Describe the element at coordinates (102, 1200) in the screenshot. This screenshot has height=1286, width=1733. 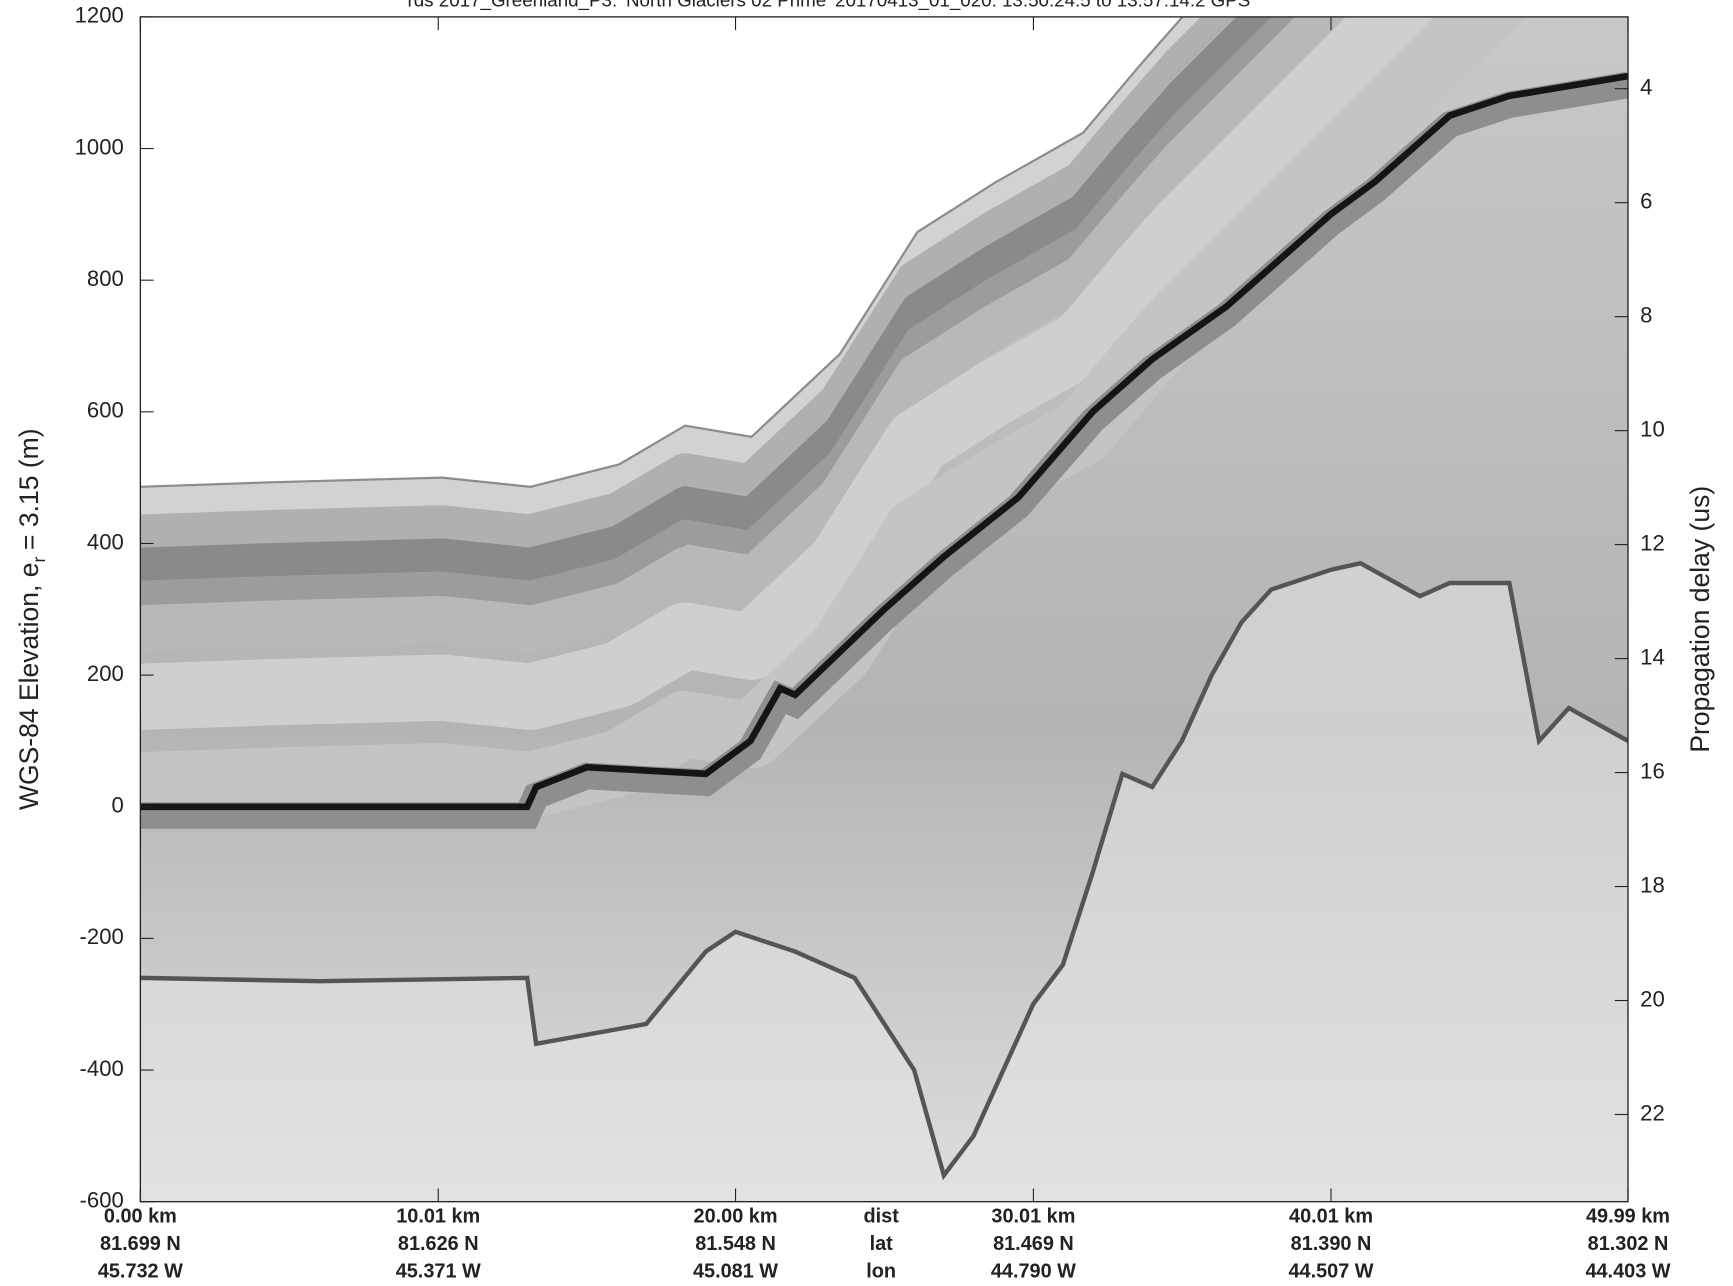
I see `y-tick-label: -600` at that location.